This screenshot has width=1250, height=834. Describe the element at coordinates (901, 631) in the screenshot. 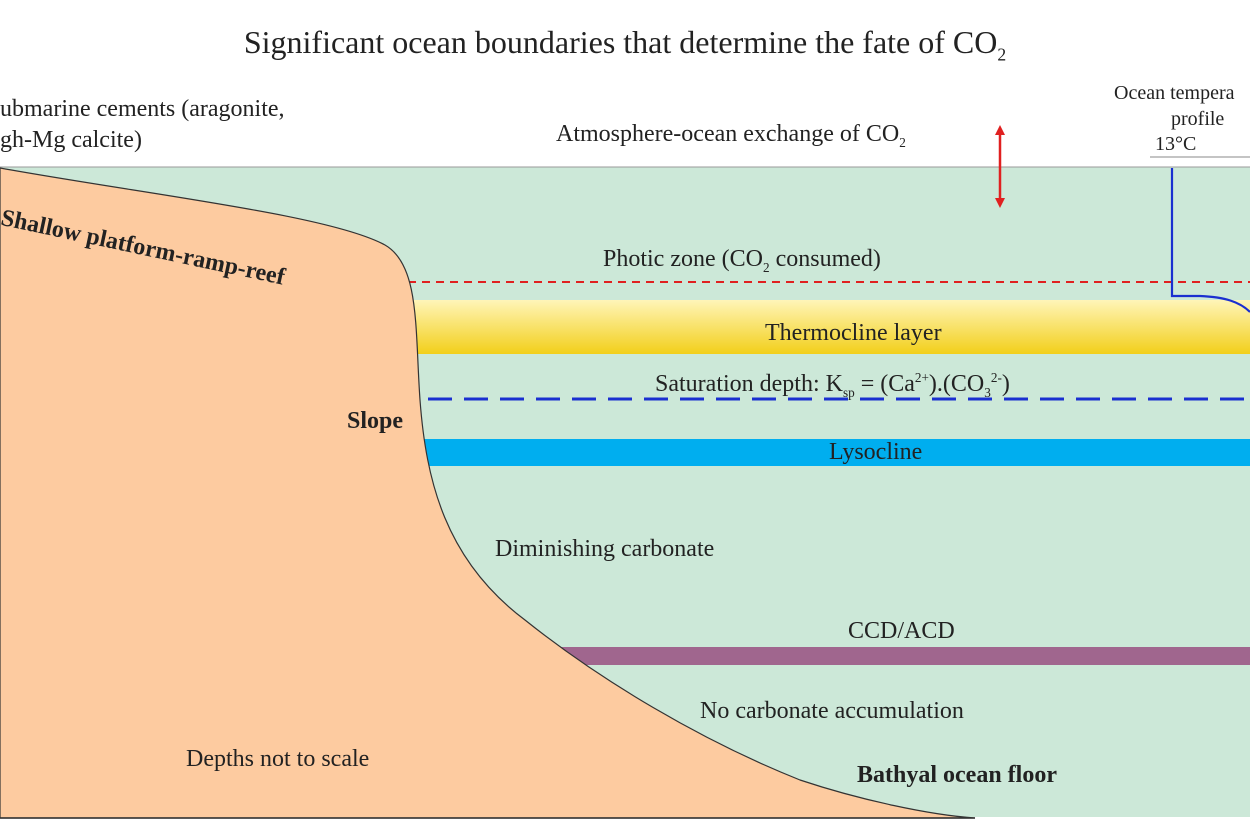

I see `ccd-label: CCD/ACD` at that location.